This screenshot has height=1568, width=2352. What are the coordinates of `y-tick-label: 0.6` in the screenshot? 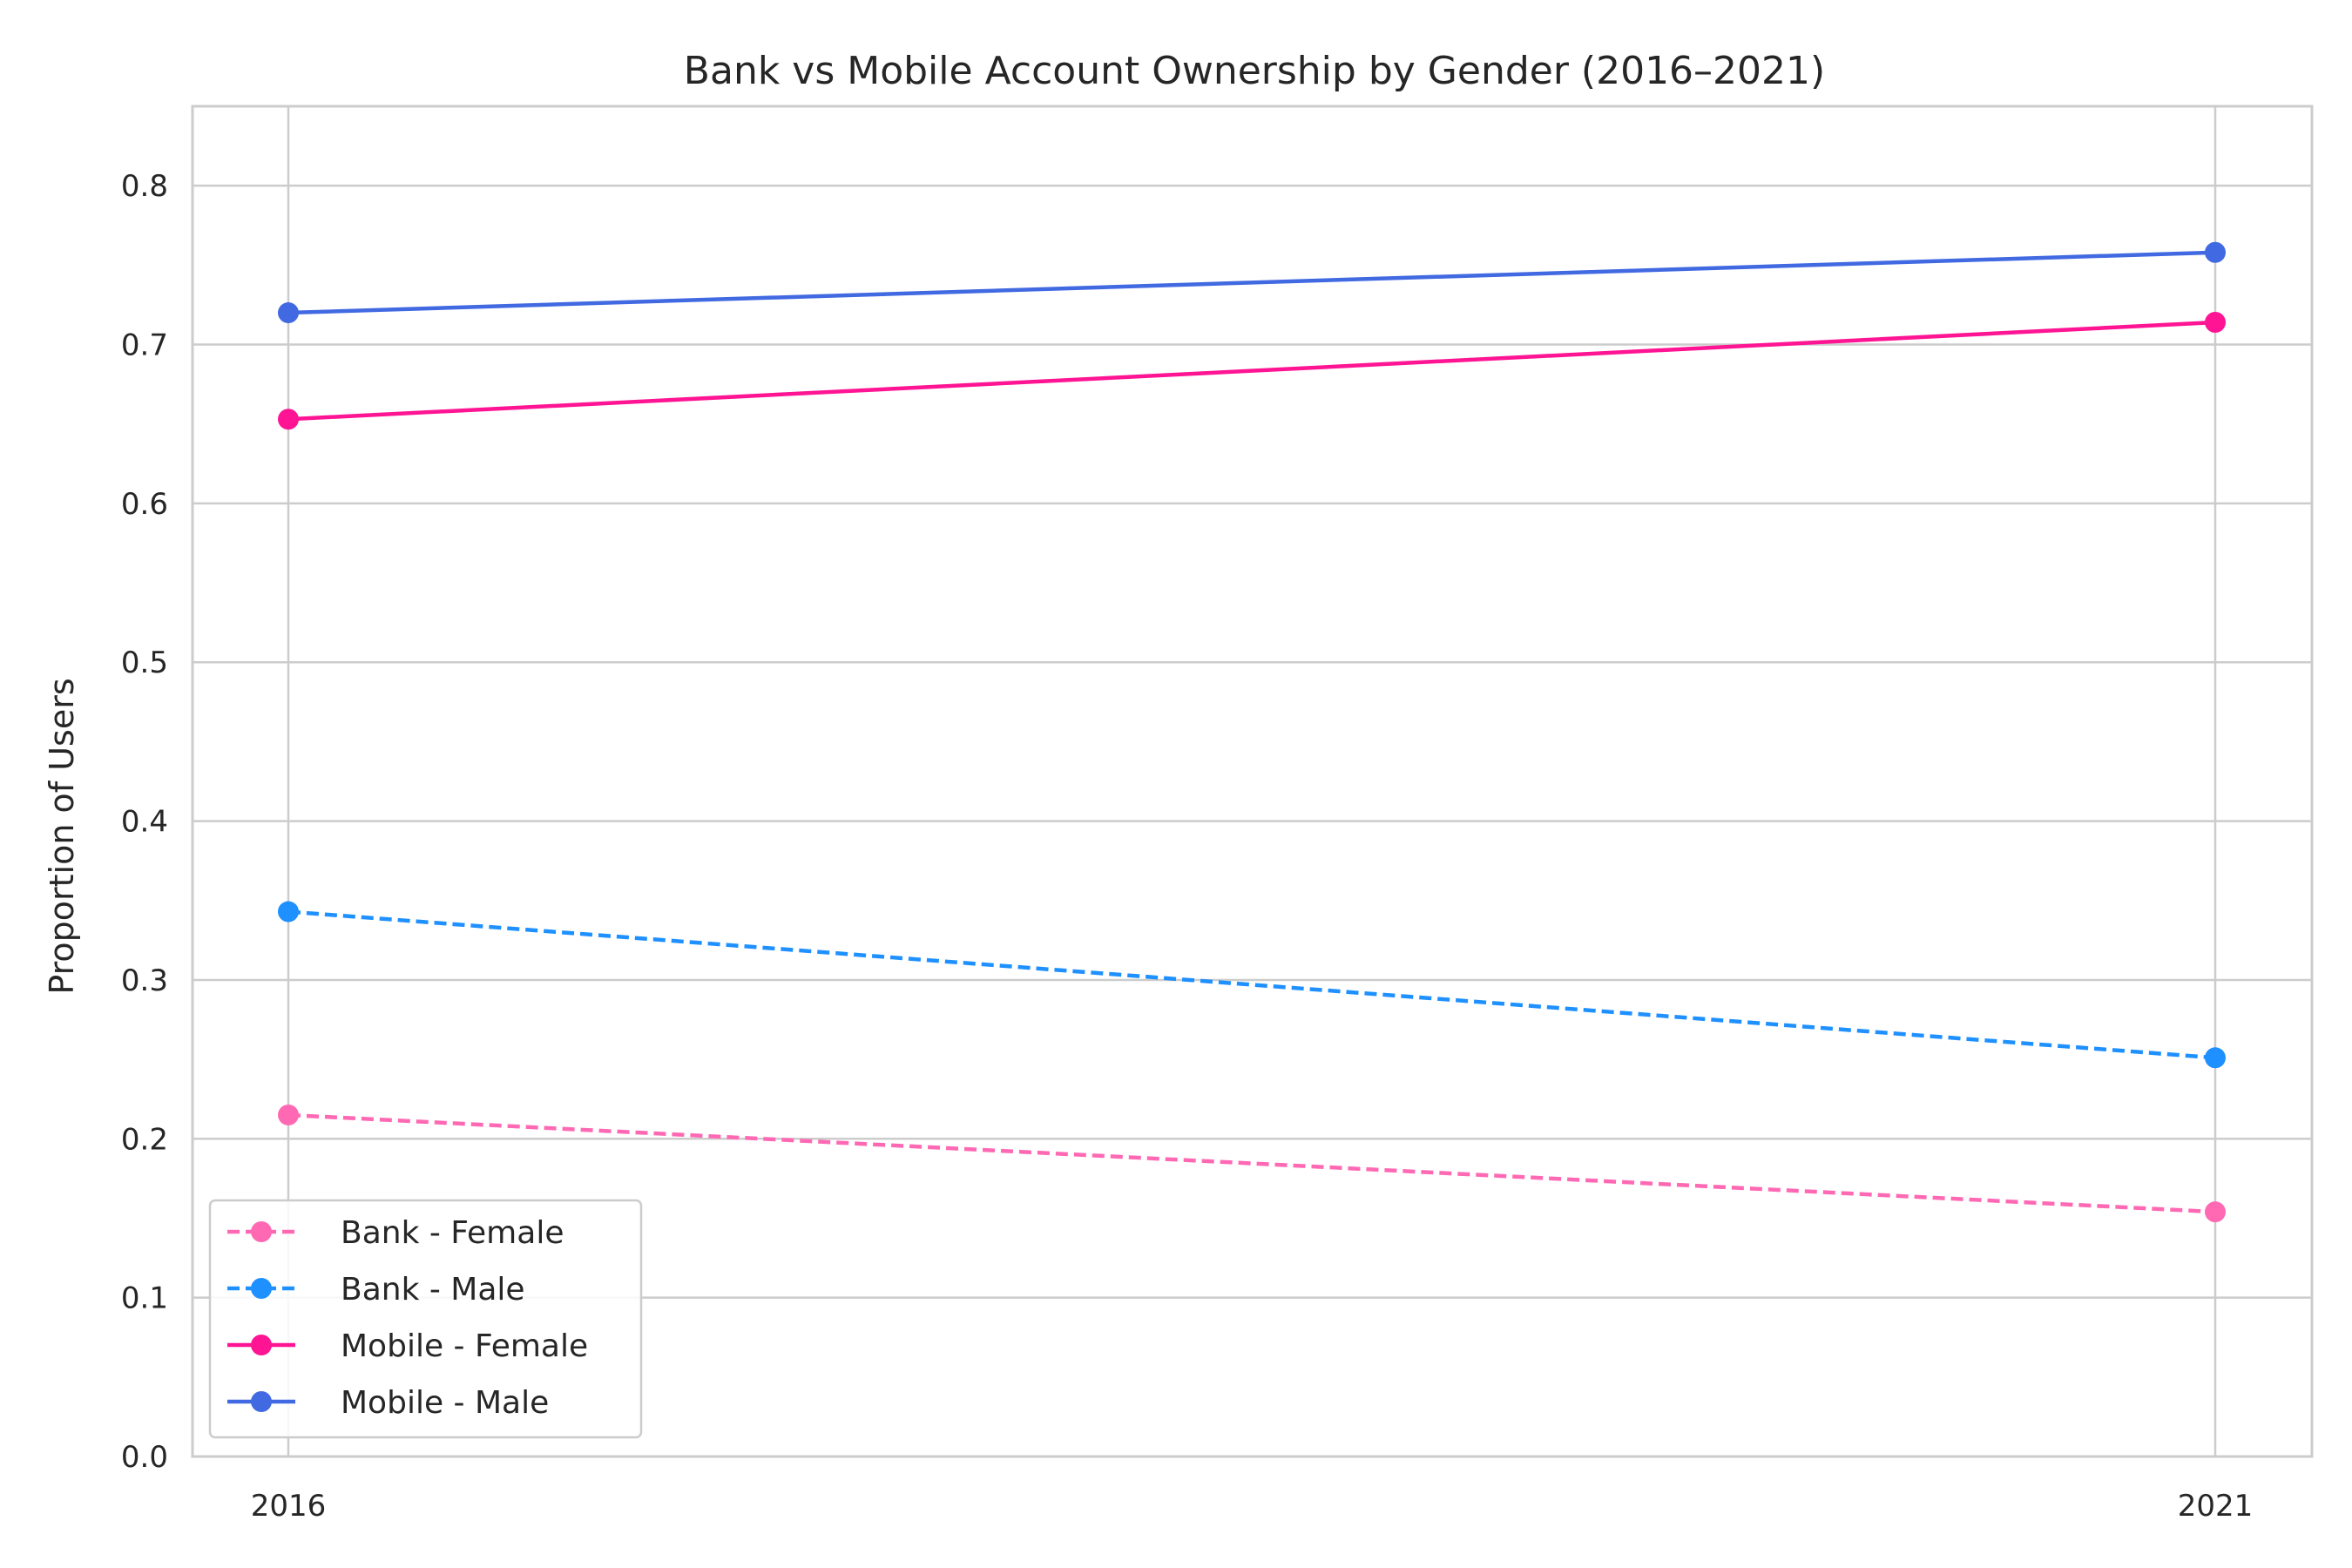 It's located at (145, 505).